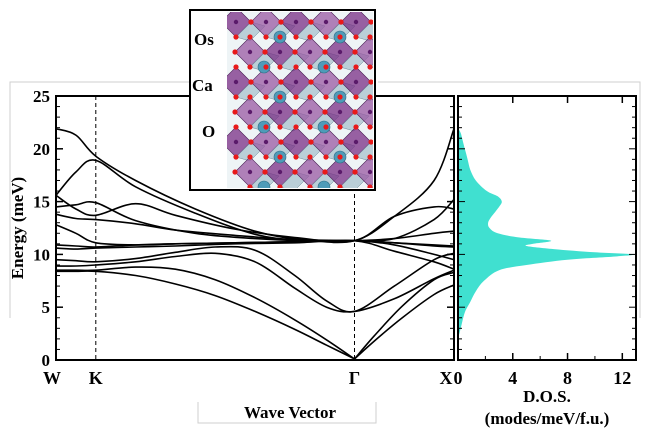  I want to click on energy-tick-label: 10, so click(41, 254).